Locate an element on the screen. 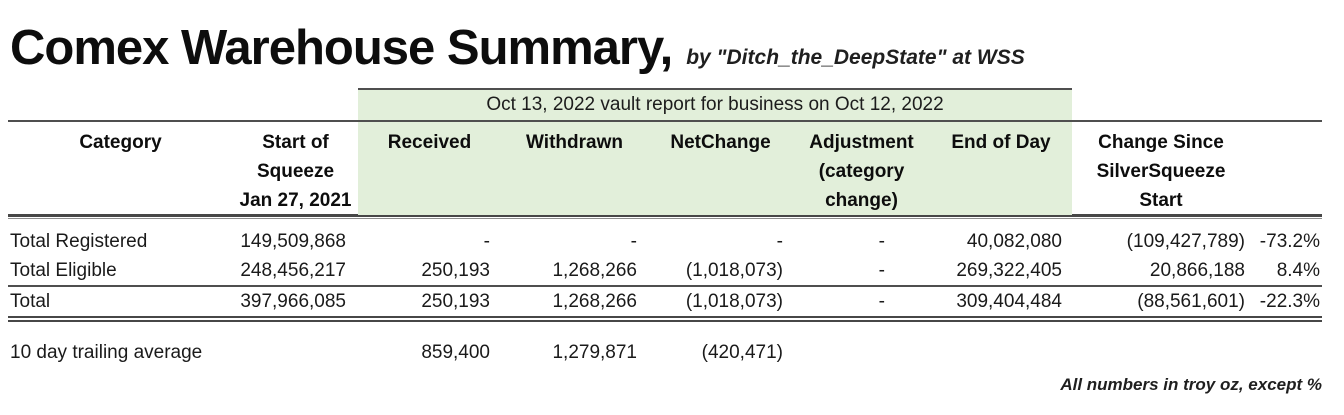  trailing-average-label: 10 day trailing average is located at coordinates (106, 352).